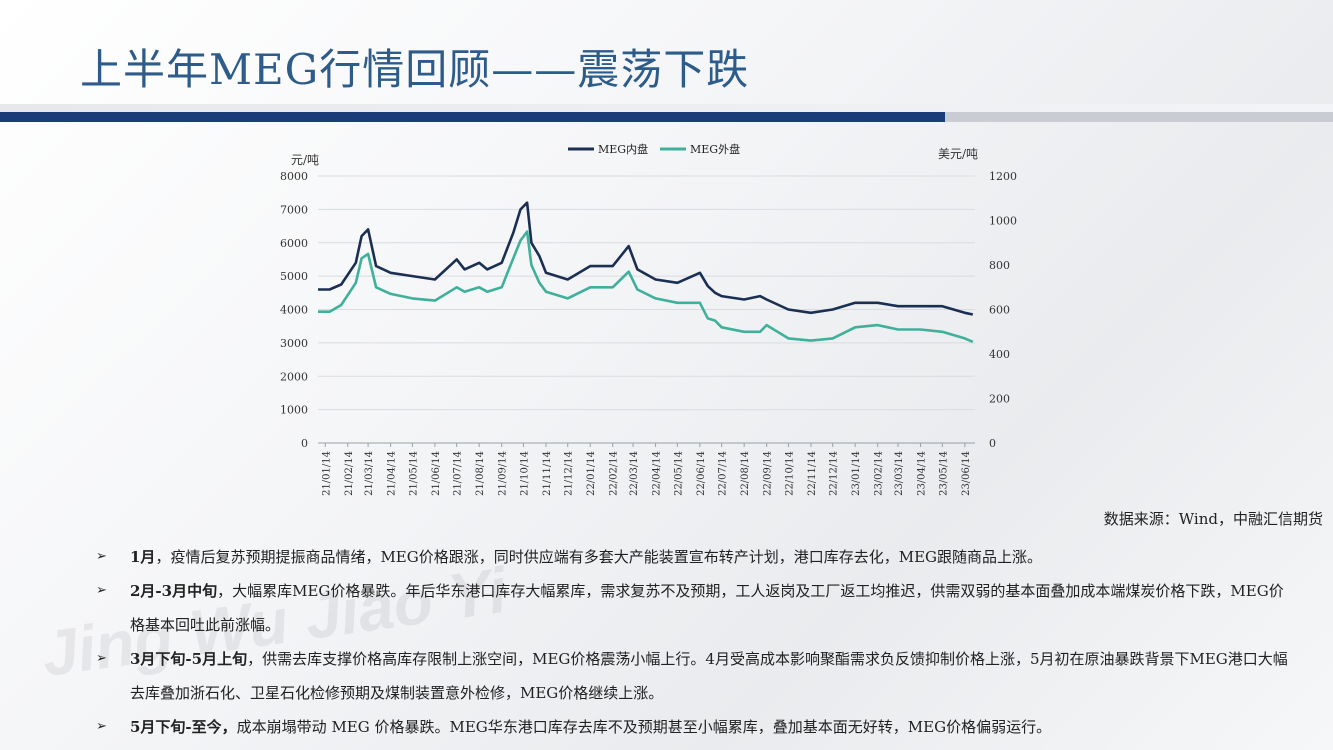 This screenshot has width=1333, height=750. I want to click on x-tick-label: 22/01/14, so click(591, 473).